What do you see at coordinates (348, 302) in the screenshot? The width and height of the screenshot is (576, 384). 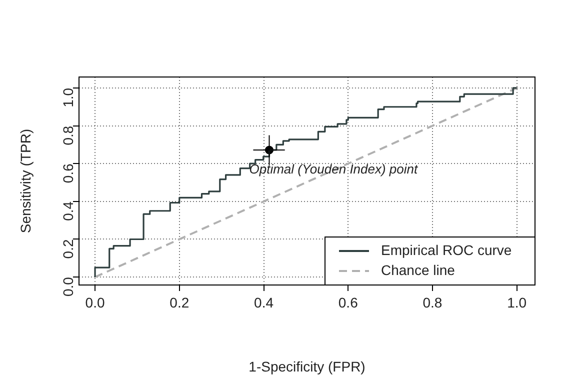 I see `x-tick-label: 0.6` at bounding box center [348, 302].